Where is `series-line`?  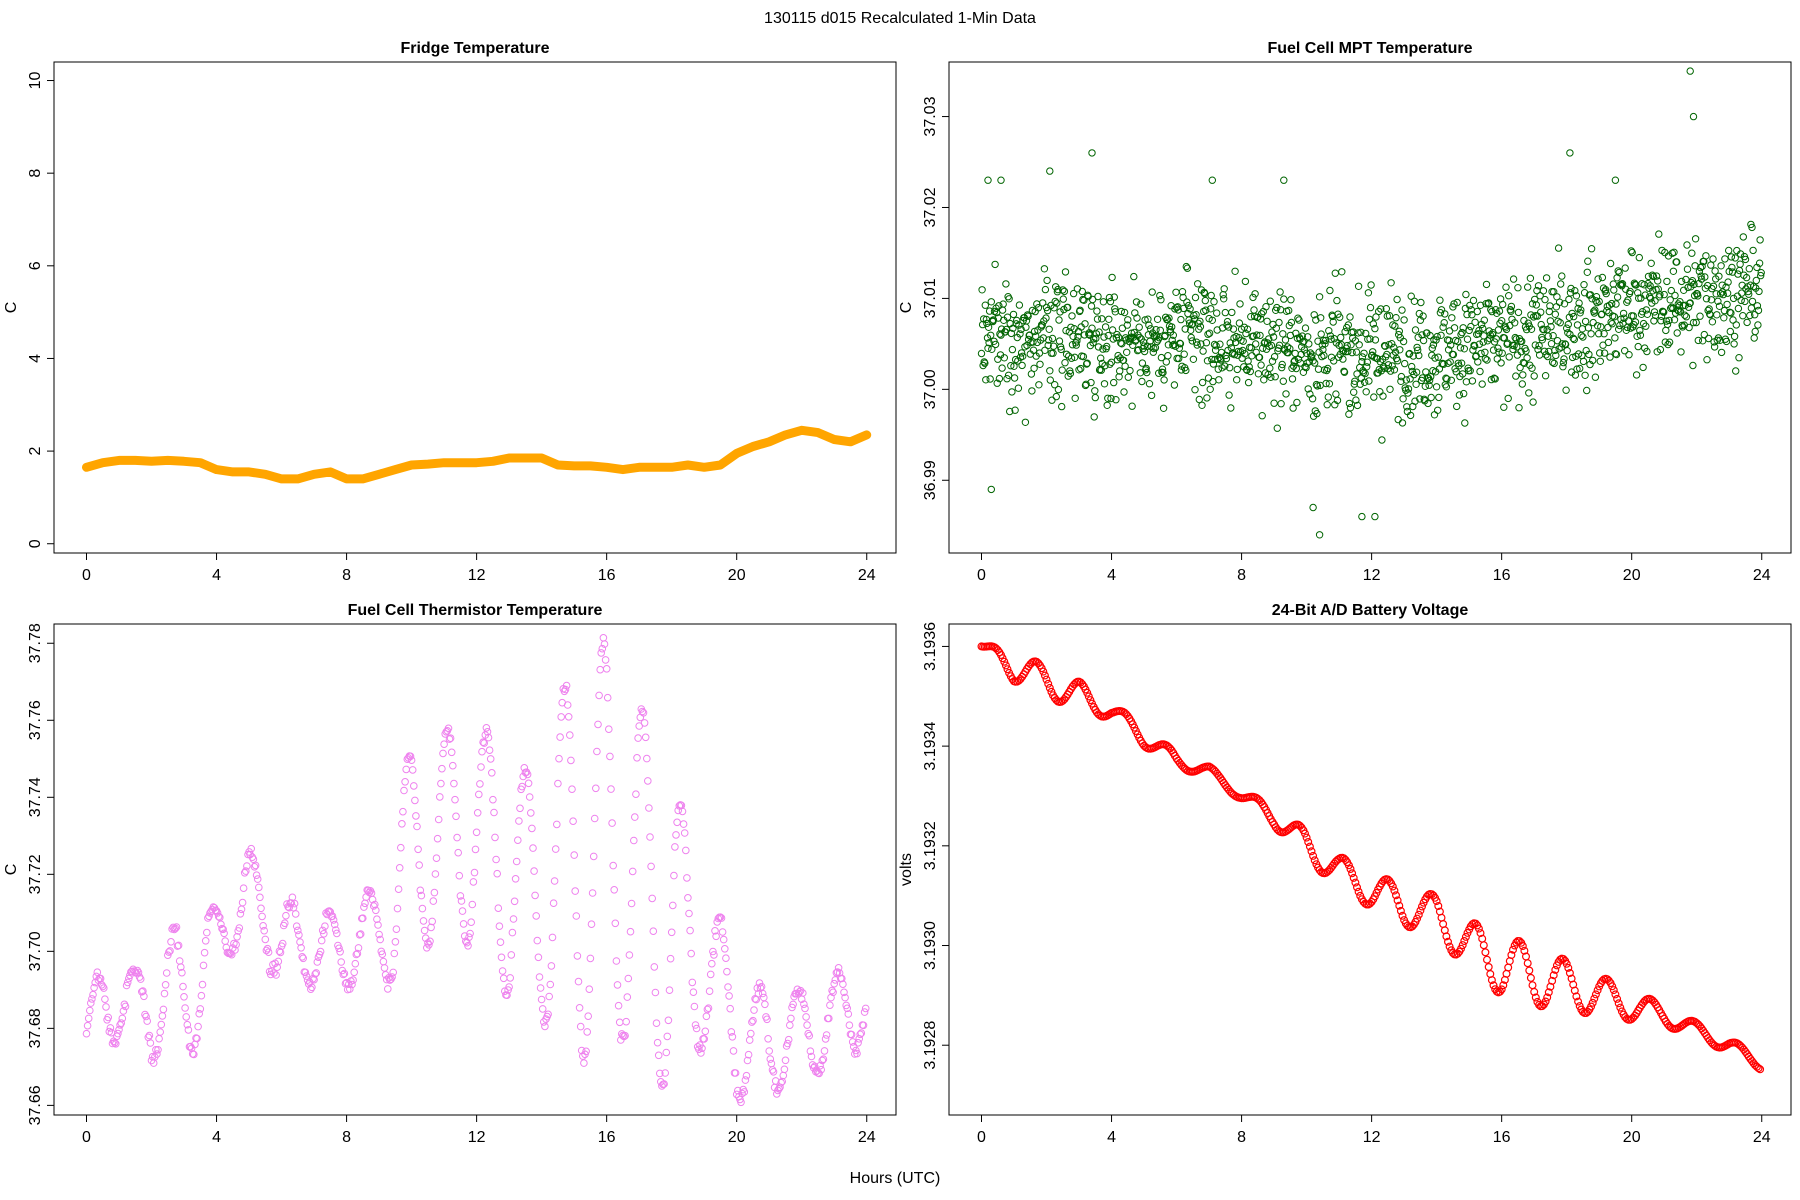
series-line is located at coordinates (477, 454).